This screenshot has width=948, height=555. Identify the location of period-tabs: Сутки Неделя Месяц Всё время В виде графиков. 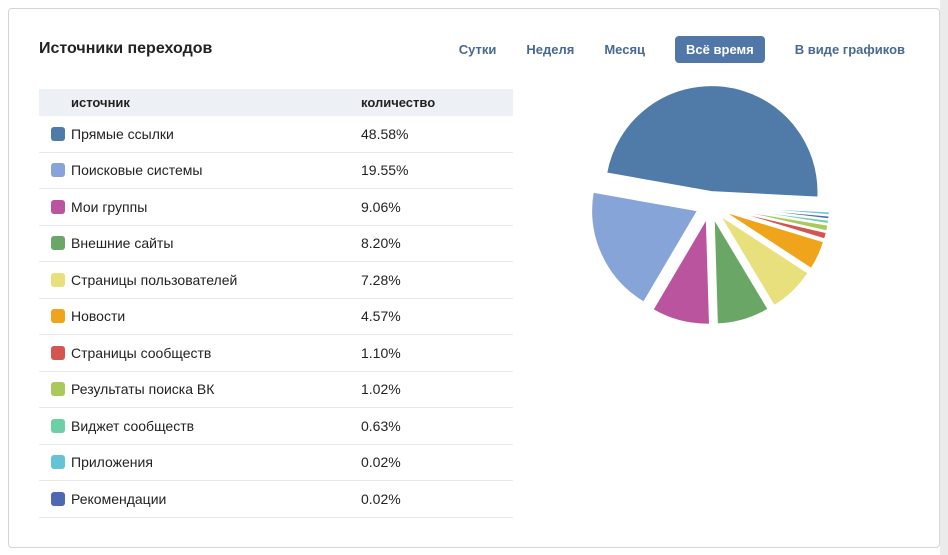
(681, 49).